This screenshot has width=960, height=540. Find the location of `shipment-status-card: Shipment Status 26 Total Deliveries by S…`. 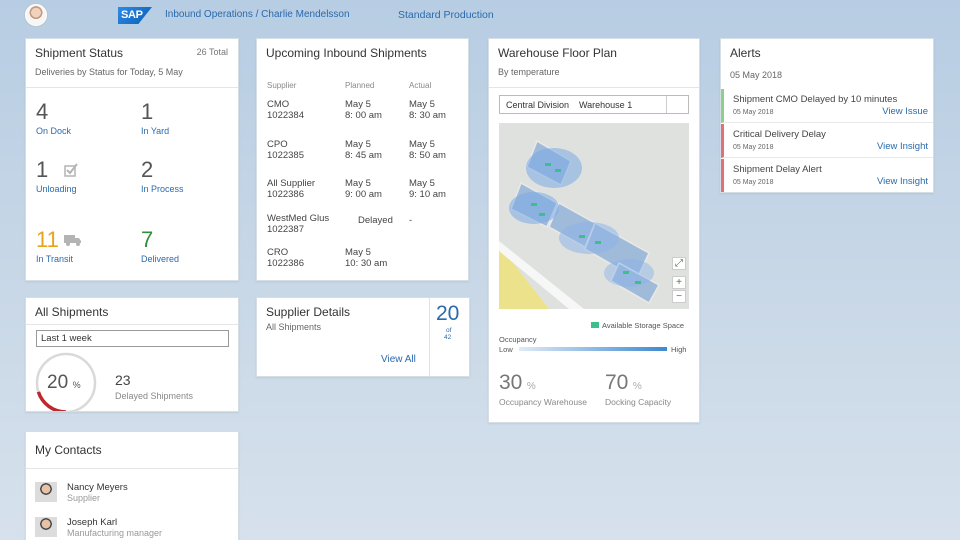

shipment-status-card: Shipment Status 26 Total Deliveries by S… is located at coordinates (132, 159).